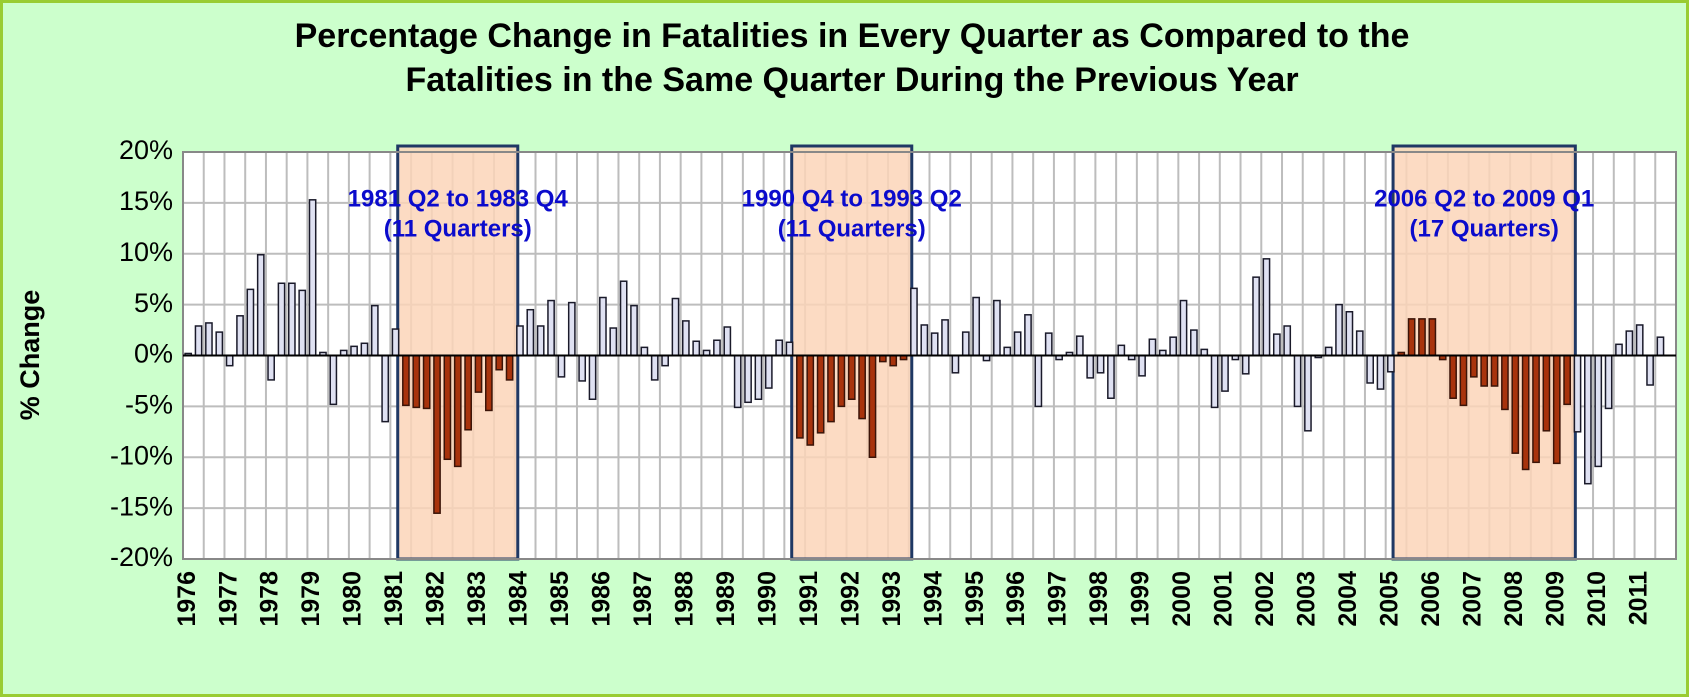 This screenshot has height=697, width=1689. What do you see at coordinates (1016, 599) in the screenshot?
I see `x-tick-label: 1996` at bounding box center [1016, 599].